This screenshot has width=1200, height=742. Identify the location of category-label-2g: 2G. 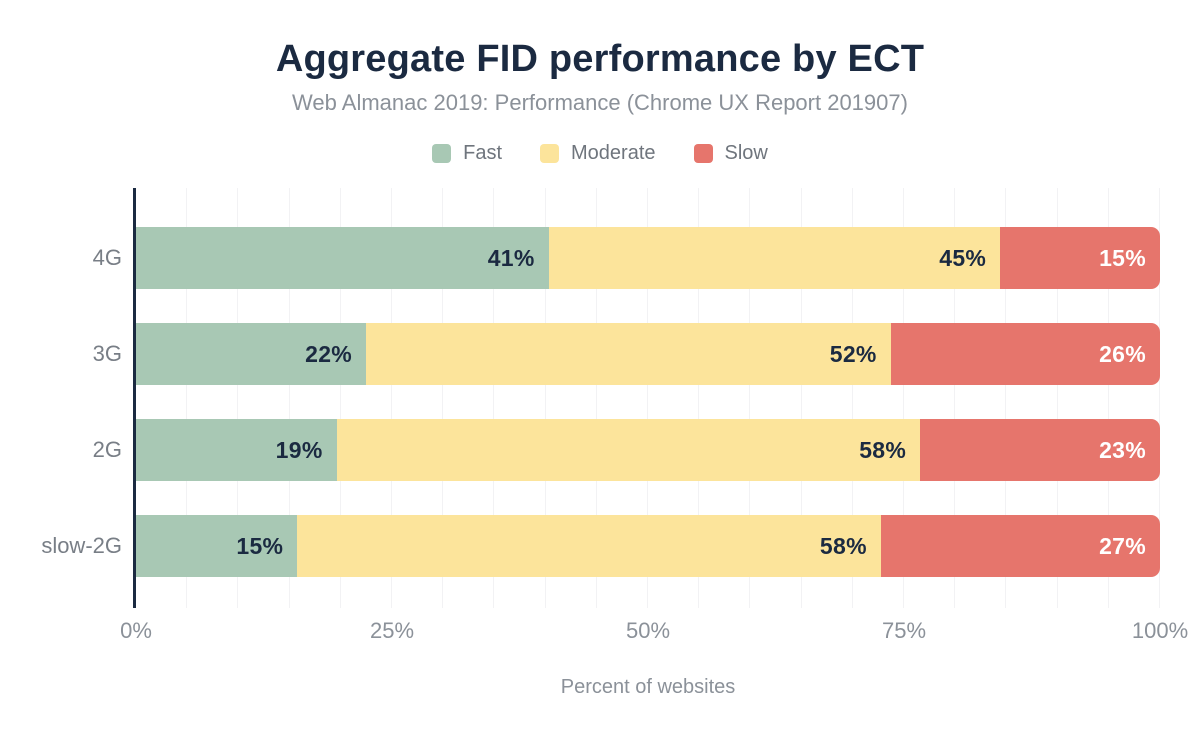
(107, 449).